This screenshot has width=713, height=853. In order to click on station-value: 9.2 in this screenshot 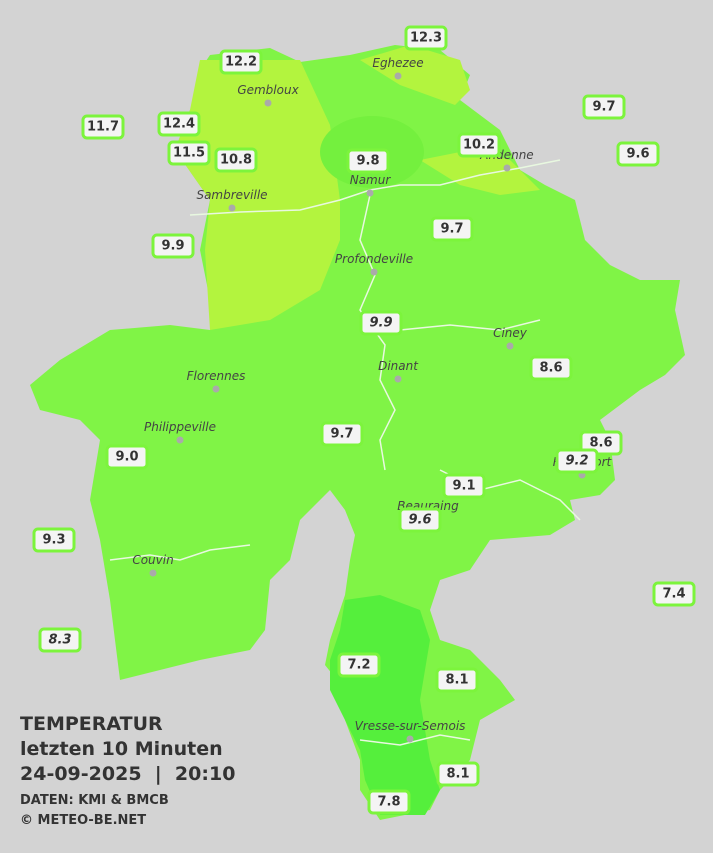, I will do `click(576, 461)`.